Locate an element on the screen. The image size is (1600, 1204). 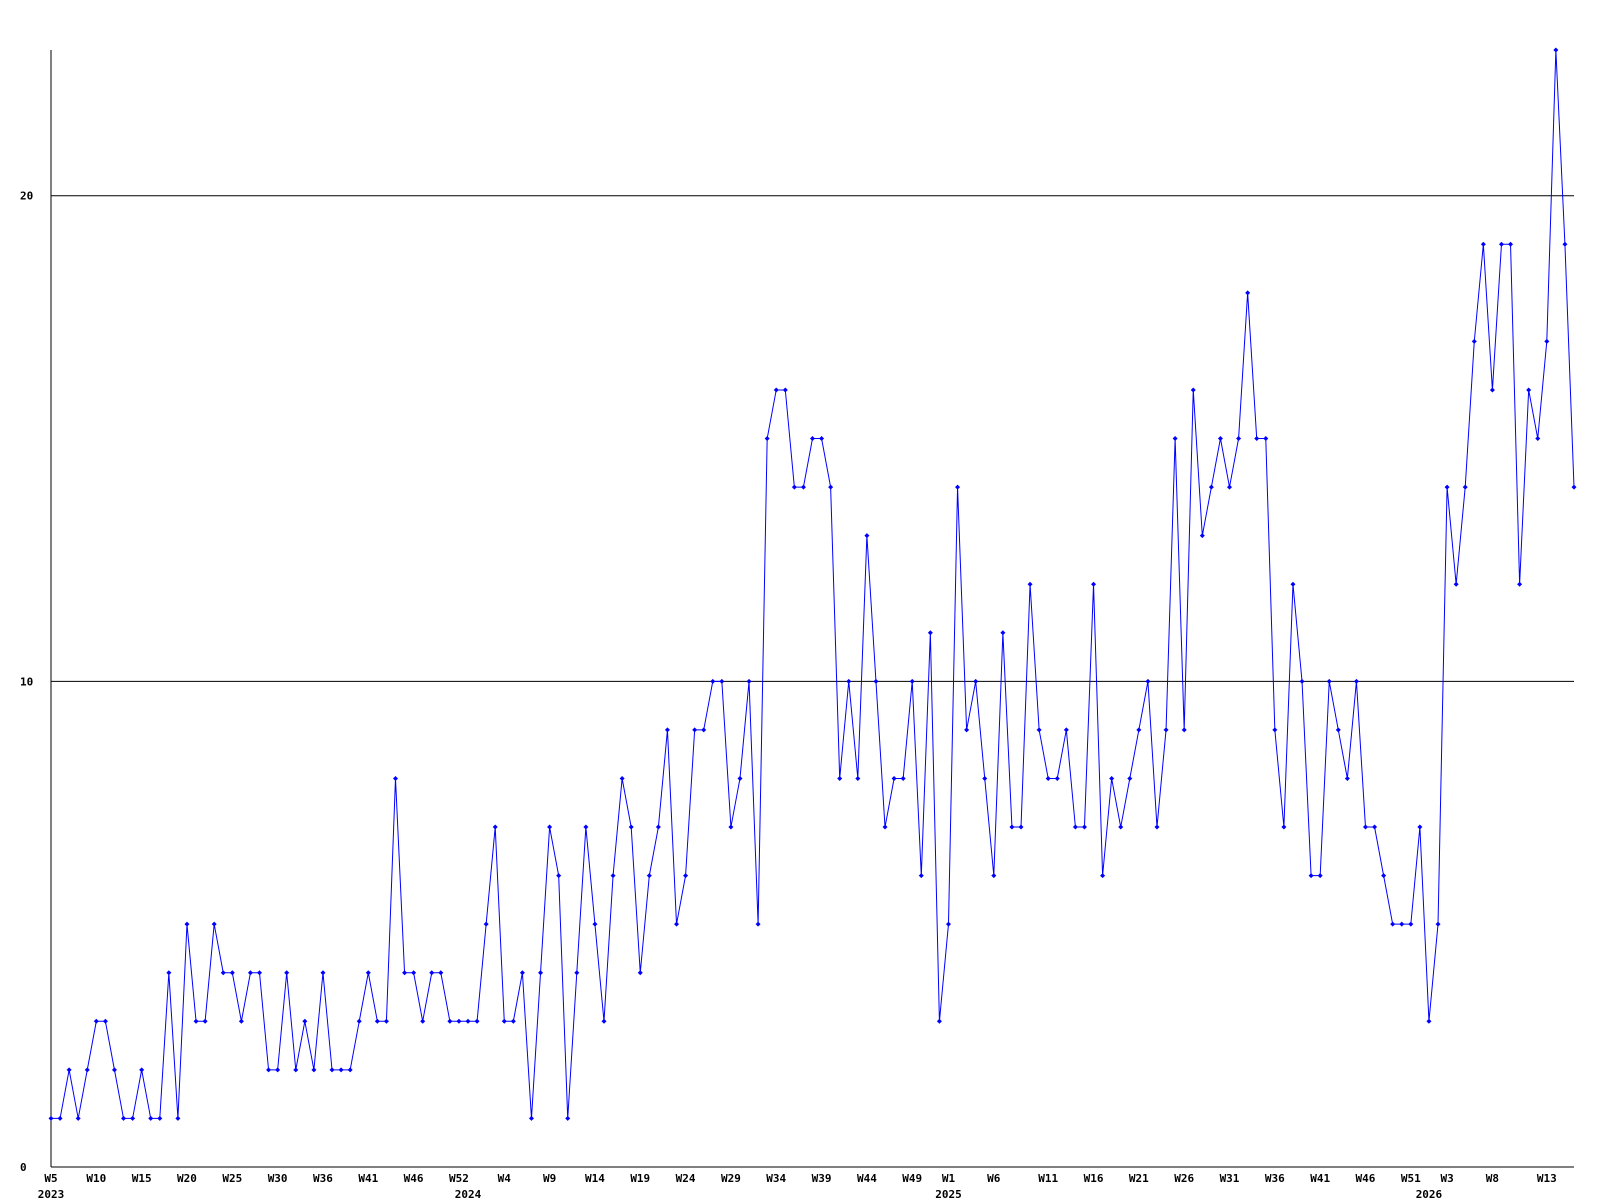
x-tick-label: W14 is located at coordinates (595, 1178).